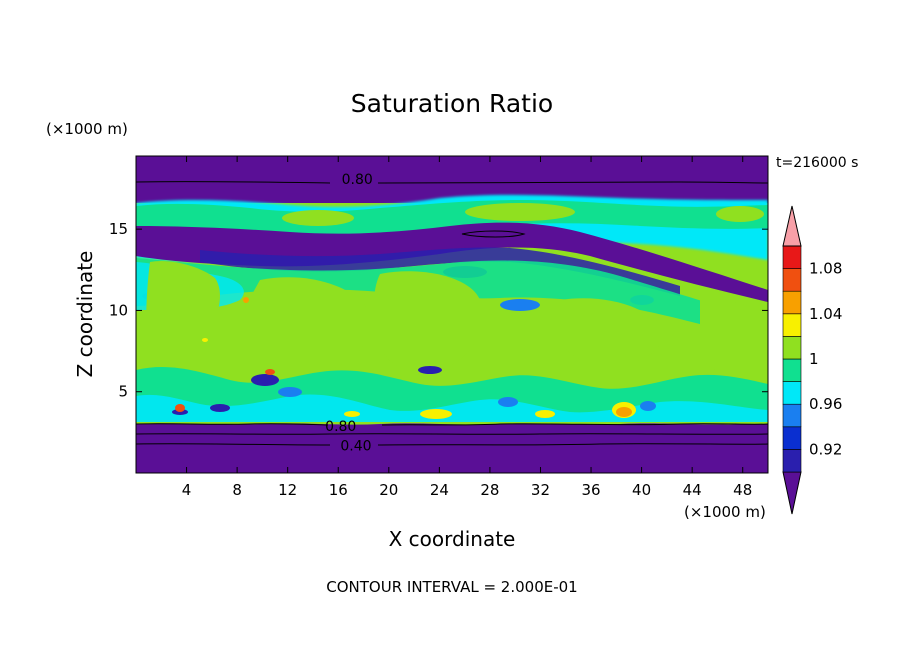 This screenshot has height=654, width=904. Describe the element at coordinates (540, 490) in the screenshot. I see `x-tick-label: 32` at that location.